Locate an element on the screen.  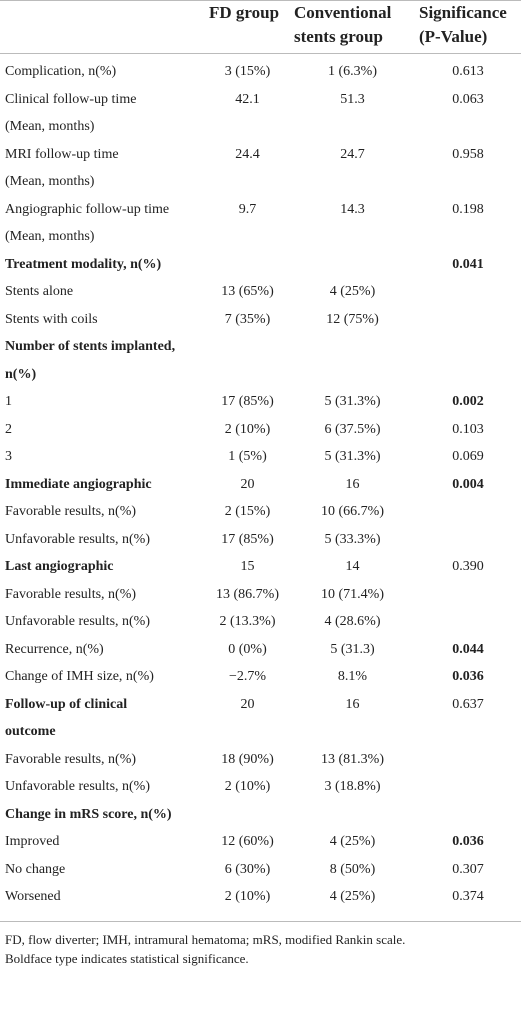
header-text: FD group is located at coordinates (244, 12).